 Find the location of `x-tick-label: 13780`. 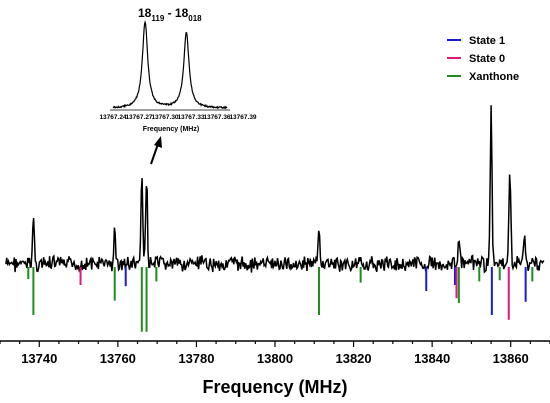

x-tick-label: 13780 is located at coordinates (196, 358).